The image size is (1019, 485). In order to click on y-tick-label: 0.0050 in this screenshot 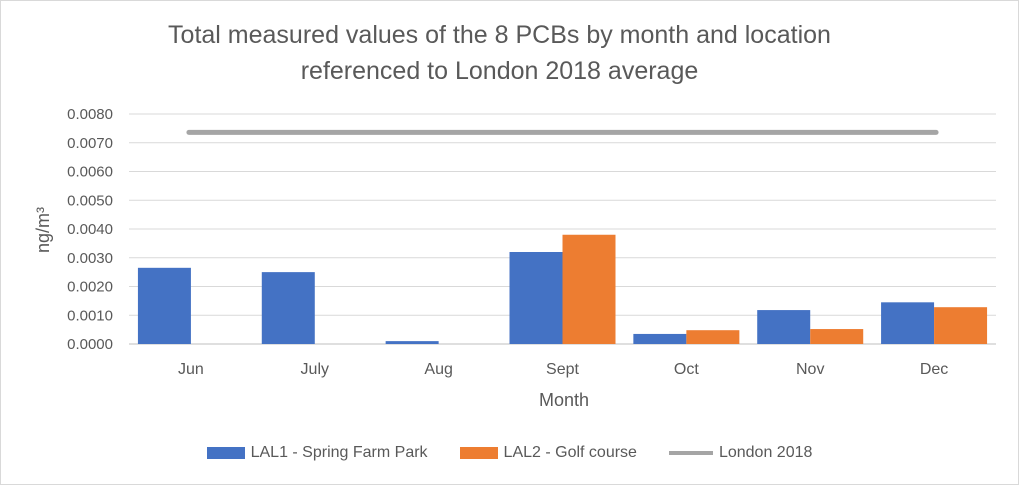, I will do `click(90, 200)`.